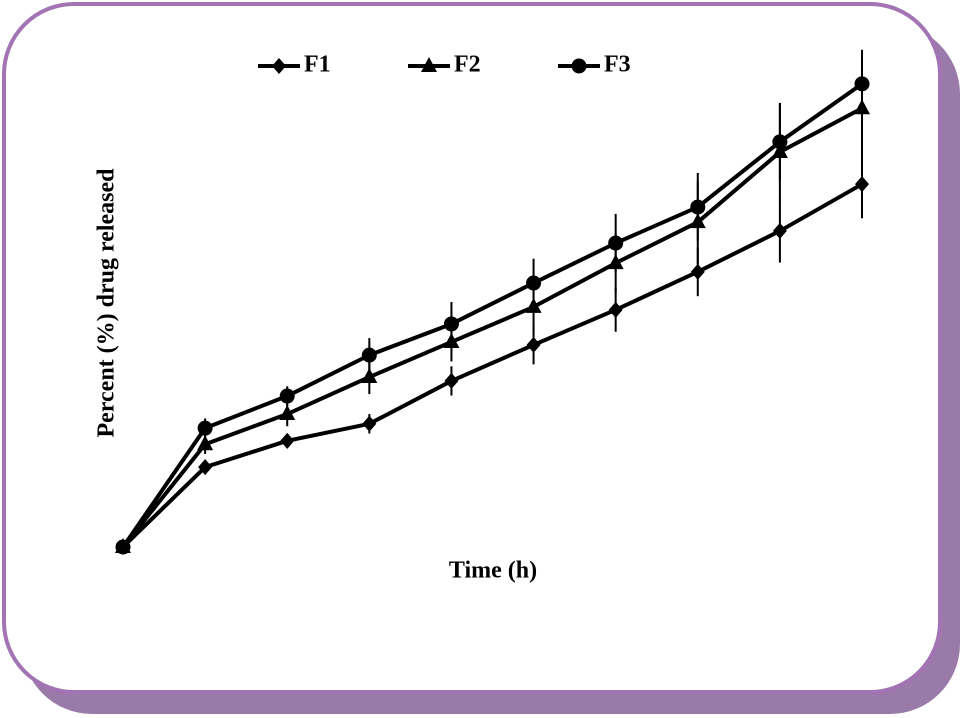 Image resolution: width=964 pixels, height=718 pixels. What do you see at coordinates (617, 65) in the screenshot?
I see `legend-label: F3` at bounding box center [617, 65].